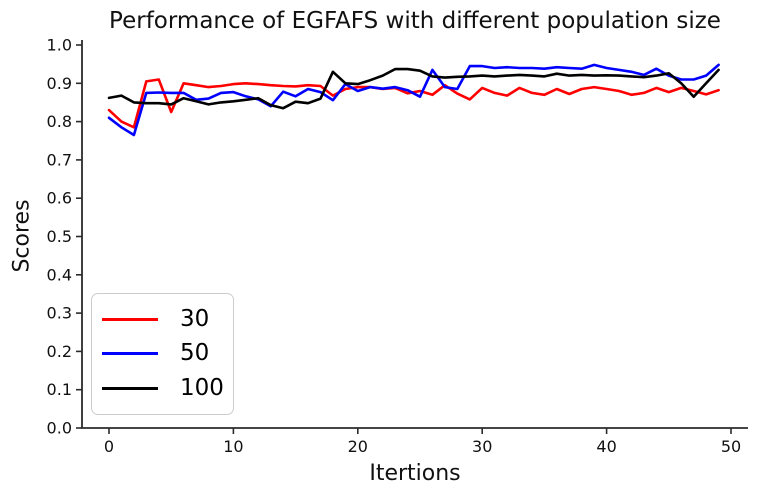 Image resolution: width=761 pixels, height=493 pixels. What do you see at coordinates (731, 446) in the screenshot?
I see `x-tick-label: 50` at bounding box center [731, 446].